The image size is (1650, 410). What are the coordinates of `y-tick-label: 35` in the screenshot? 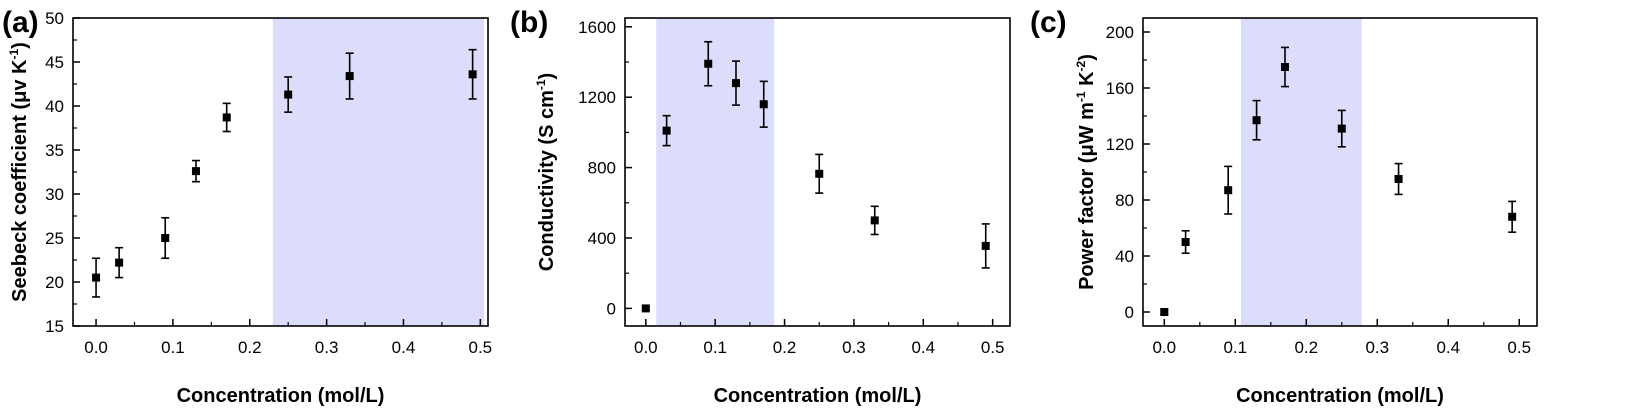 It's located at (54, 150).